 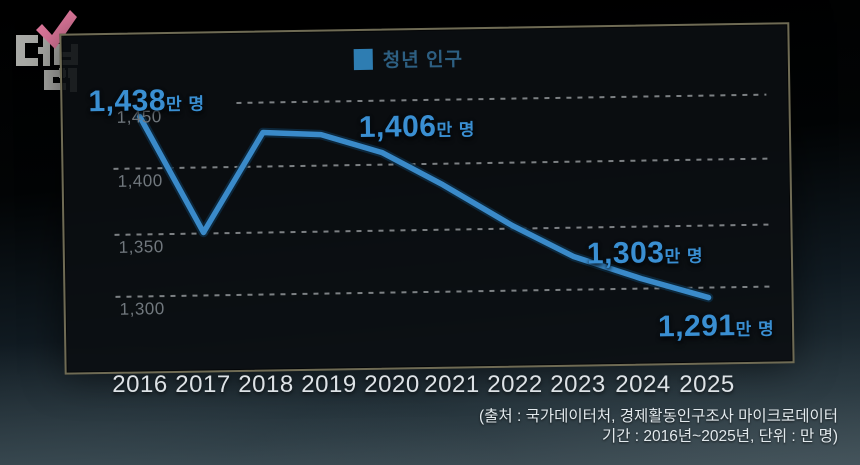 What do you see at coordinates (707, 384) in the screenshot?
I see `x-tick-2025: 2025` at bounding box center [707, 384].